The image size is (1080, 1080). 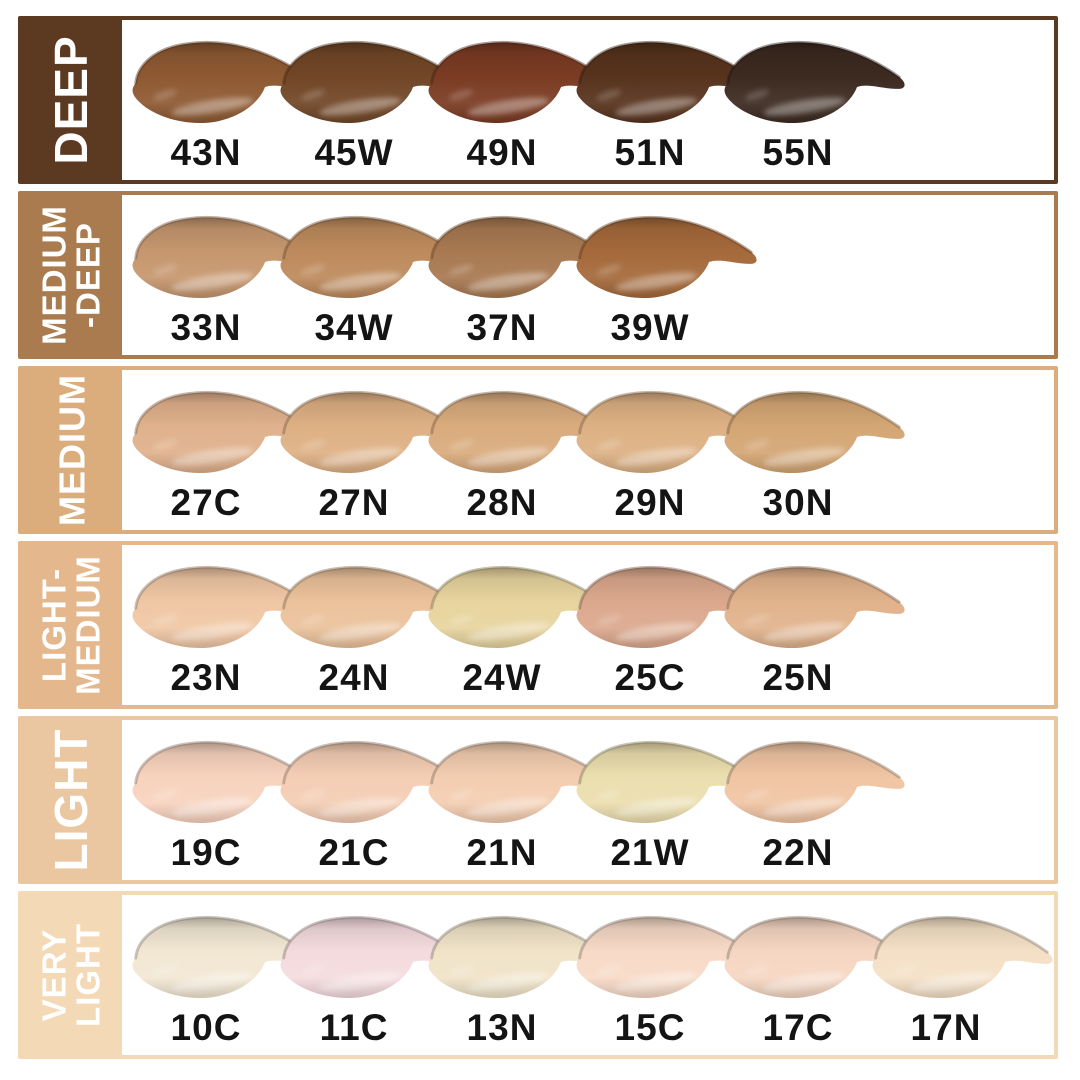 What do you see at coordinates (650, 852) in the screenshot?
I see `shade-code-label: 21W` at bounding box center [650, 852].